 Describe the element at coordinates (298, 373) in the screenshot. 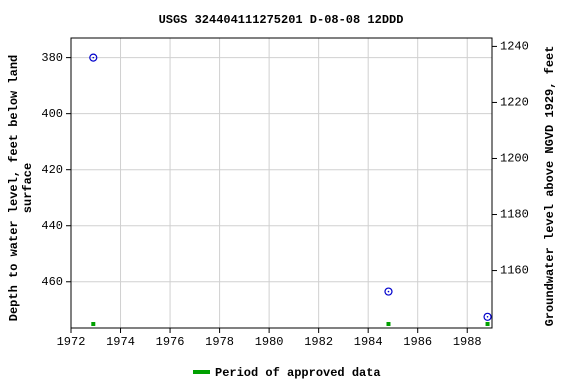

I see `legend-label: Period of approved data` at that location.